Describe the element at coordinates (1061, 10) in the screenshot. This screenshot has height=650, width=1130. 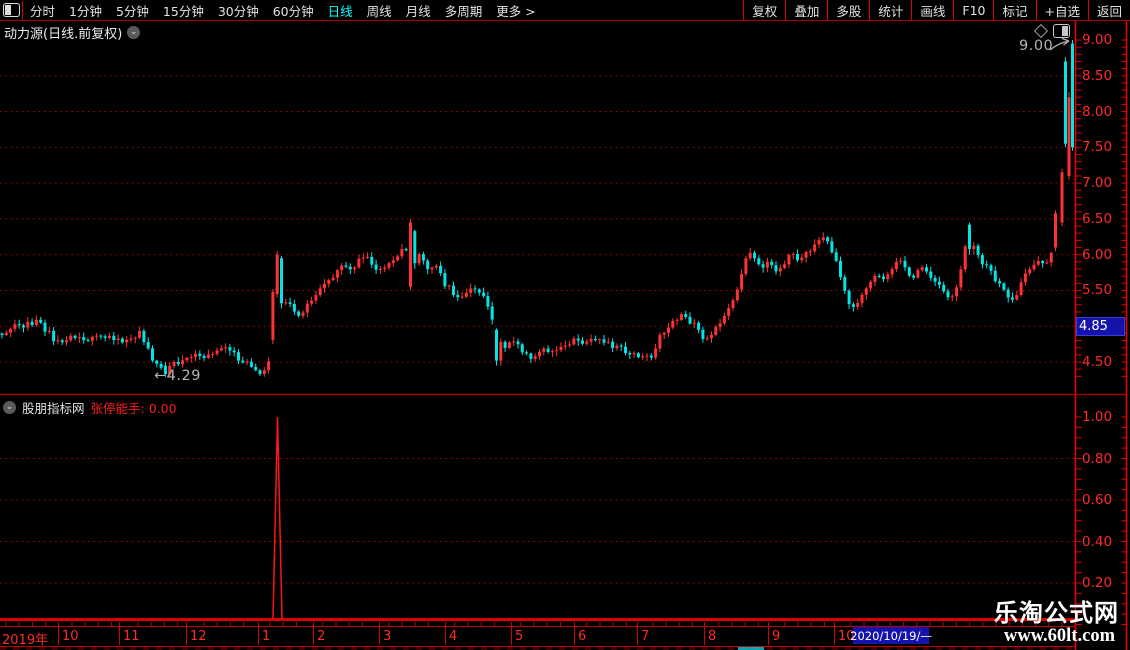
I see `toolbar-button-+自选: +自选` at that location.